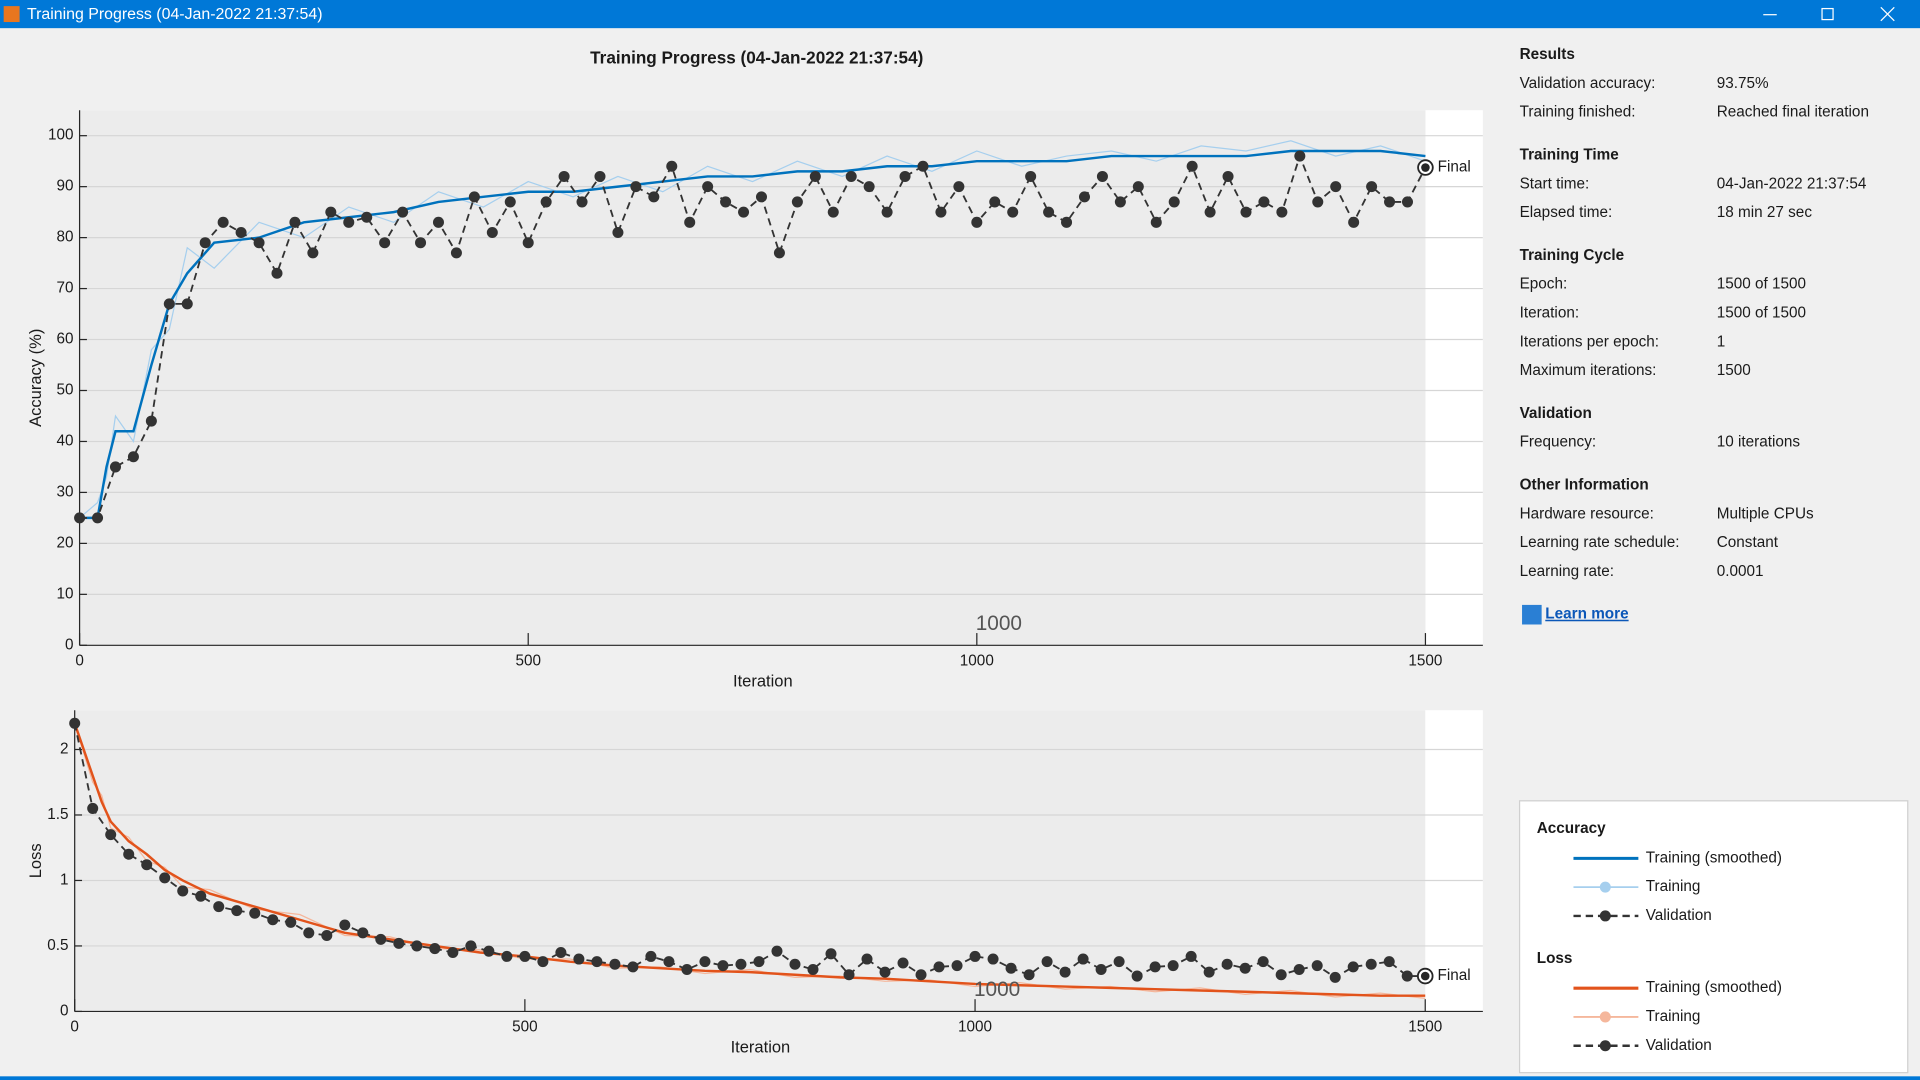 Image resolution: width=1920 pixels, height=1080 pixels. I want to click on restore-button, so click(1827, 14).